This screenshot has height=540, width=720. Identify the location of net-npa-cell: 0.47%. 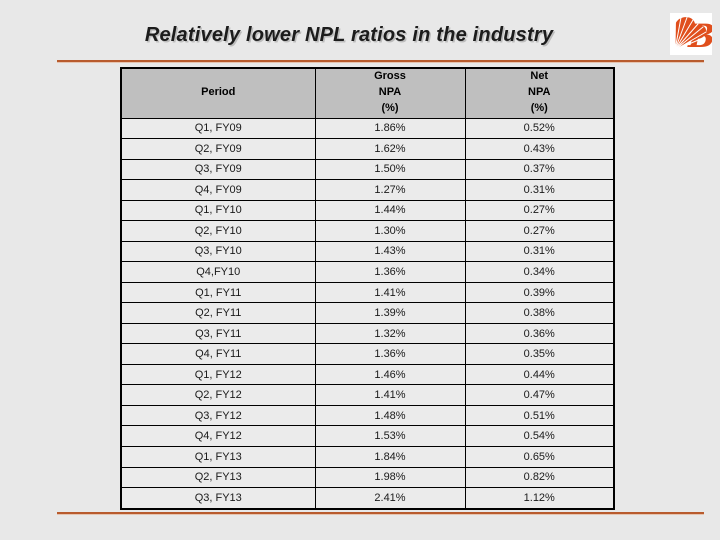
(539, 395).